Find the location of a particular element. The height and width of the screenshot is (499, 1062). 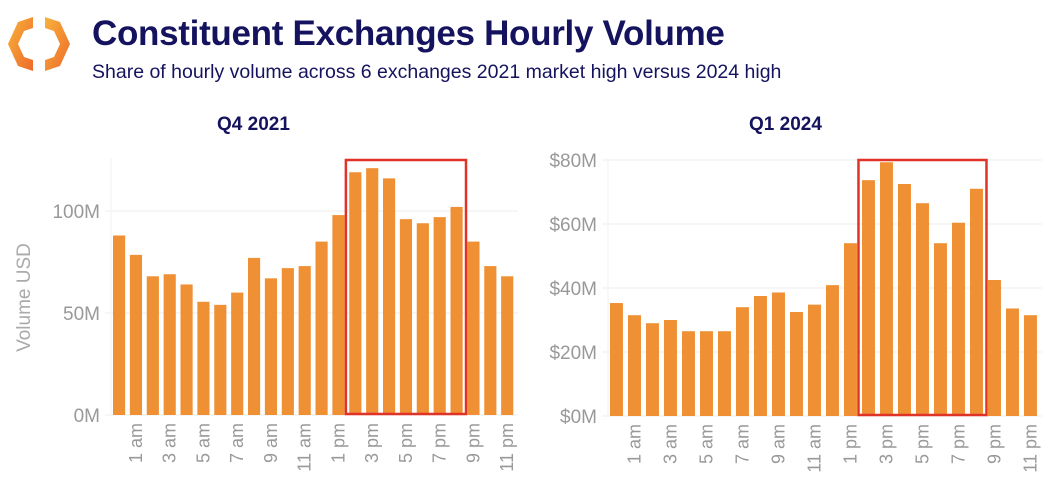

y-tick-label: $20M is located at coordinates (573, 353).